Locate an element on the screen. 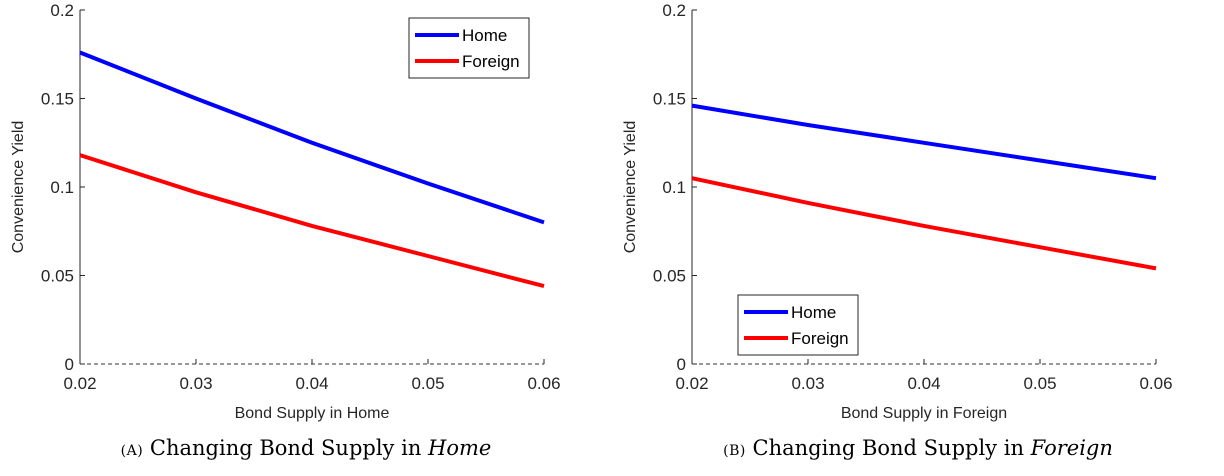 Image resolution: width=1224 pixels, height=476 pixels. caption-a-emph: Home is located at coordinates (460, 448).